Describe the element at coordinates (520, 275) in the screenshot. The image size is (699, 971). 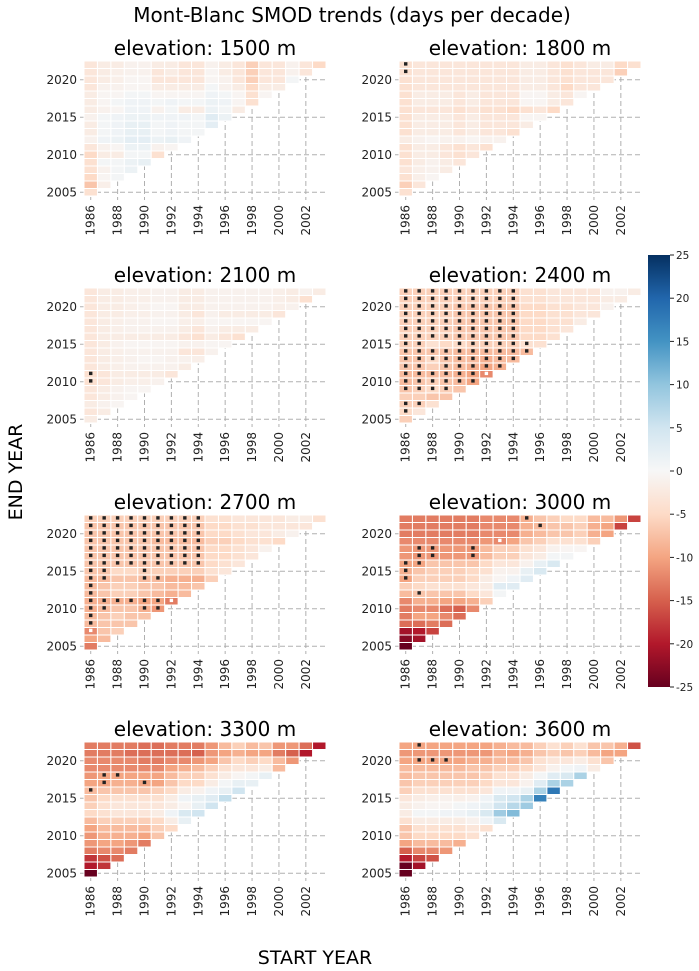
I see `panel-title: elevation: 2400 m` at that location.